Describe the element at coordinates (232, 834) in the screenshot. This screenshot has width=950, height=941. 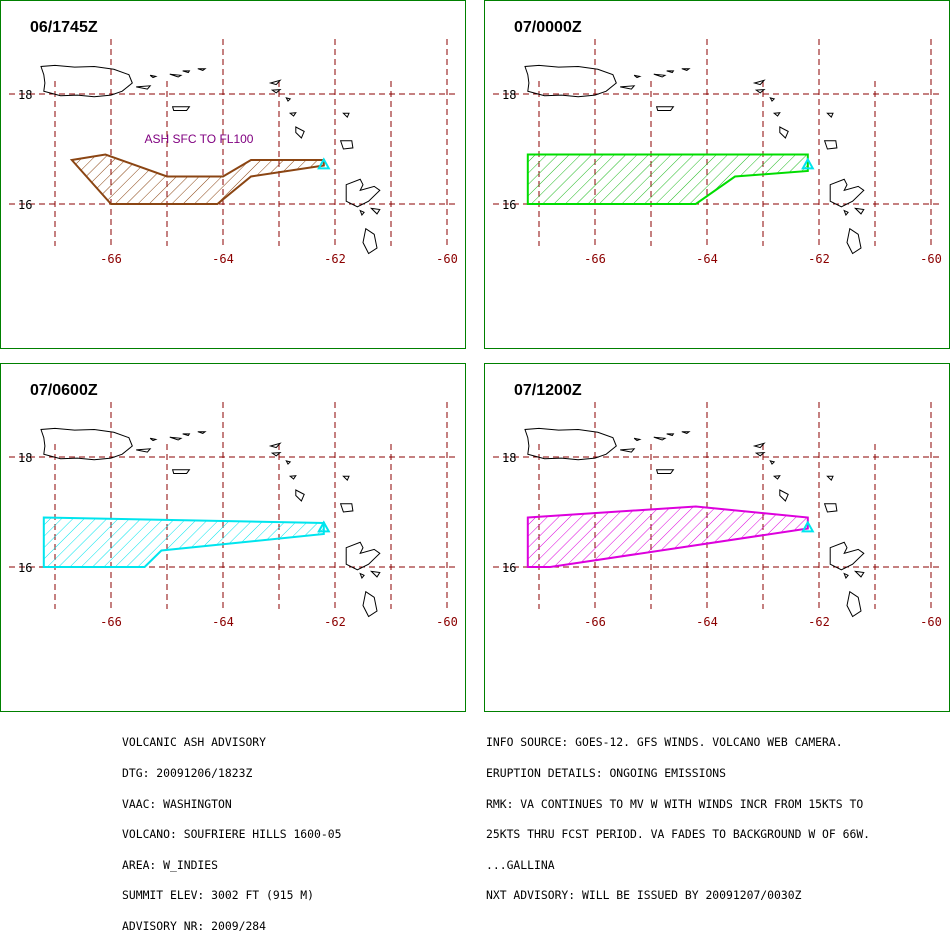
I see `advisory-line: VOLCANO: SOUFRIERE HILLS 1600-05` at that location.